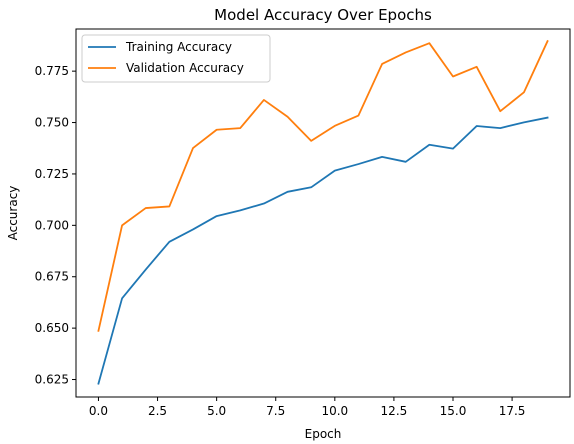  I want to click on x-tick-label: 15.0, so click(453, 411).